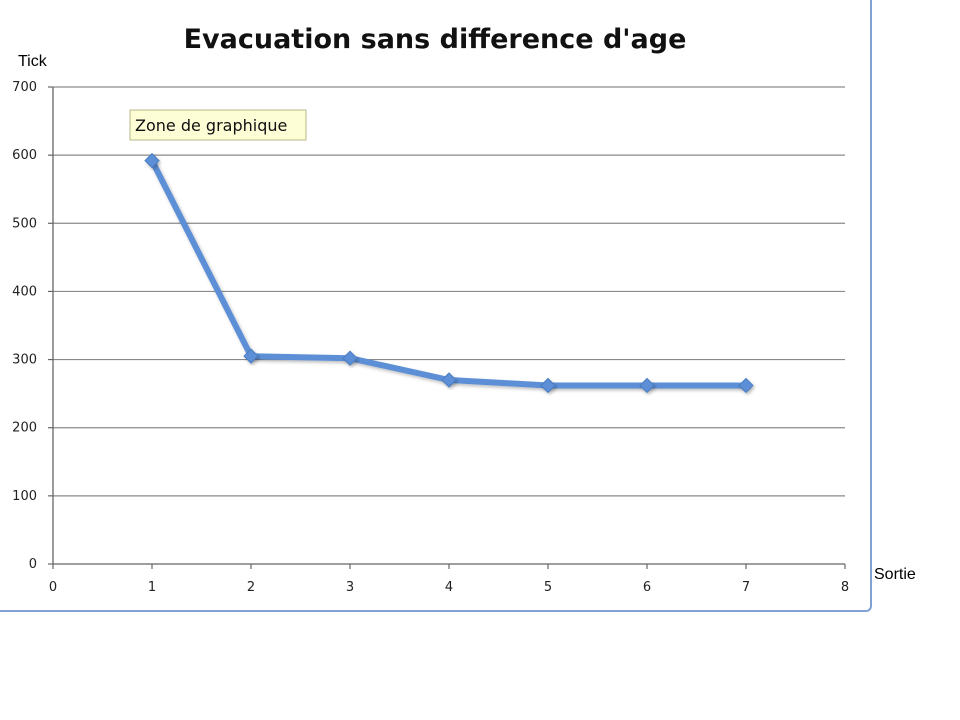 The width and height of the screenshot is (960, 720). Describe the element at coordinates (33, 61) in the screenshot. I see `y-axis-title: Tick` at that location.